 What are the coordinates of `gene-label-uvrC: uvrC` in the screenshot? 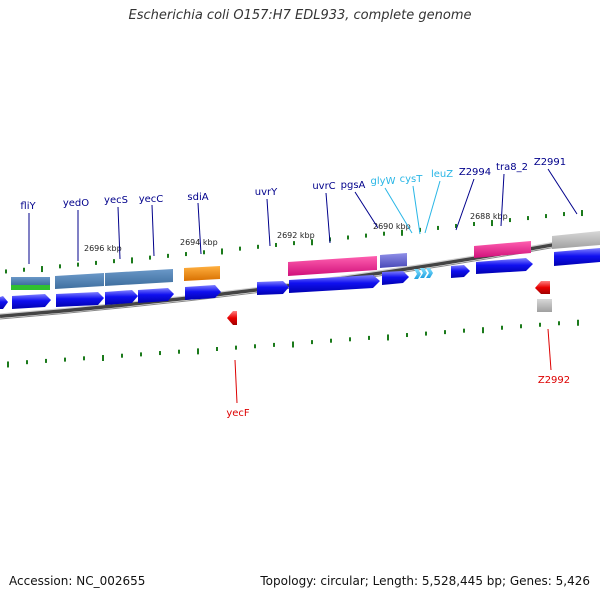 It's located at (323, 186).